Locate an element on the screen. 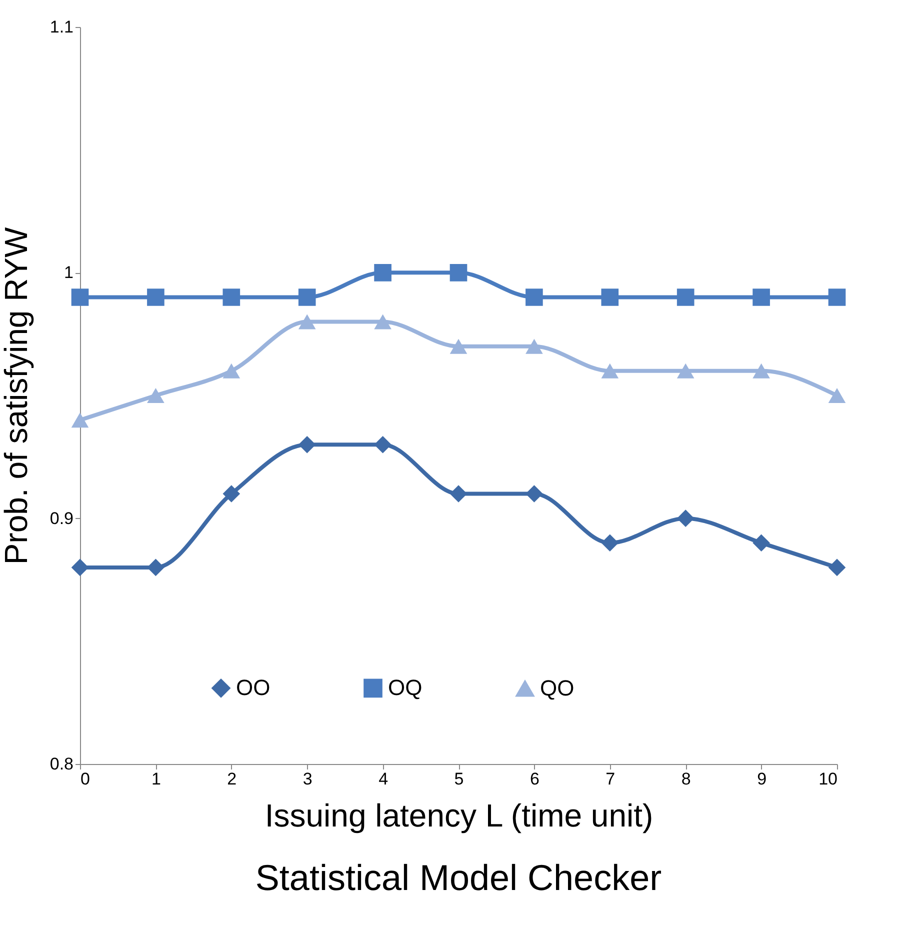 Image resolution: width=897 pixels, height=939 pixels. x-axis-title: Issuing latency L (time unit) is located at coordinates (459, 816).